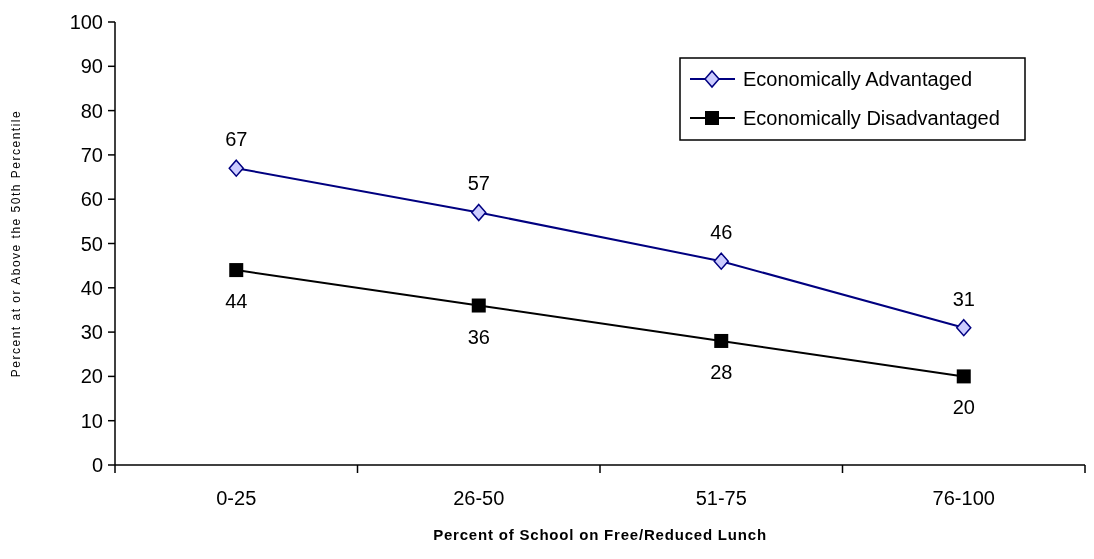 The width and height of the screenshot is (1094, 559). What do you see at coordinates (963, 298) in the screenshot?
I see `data-label: 31` at bounding box center [963, 298].